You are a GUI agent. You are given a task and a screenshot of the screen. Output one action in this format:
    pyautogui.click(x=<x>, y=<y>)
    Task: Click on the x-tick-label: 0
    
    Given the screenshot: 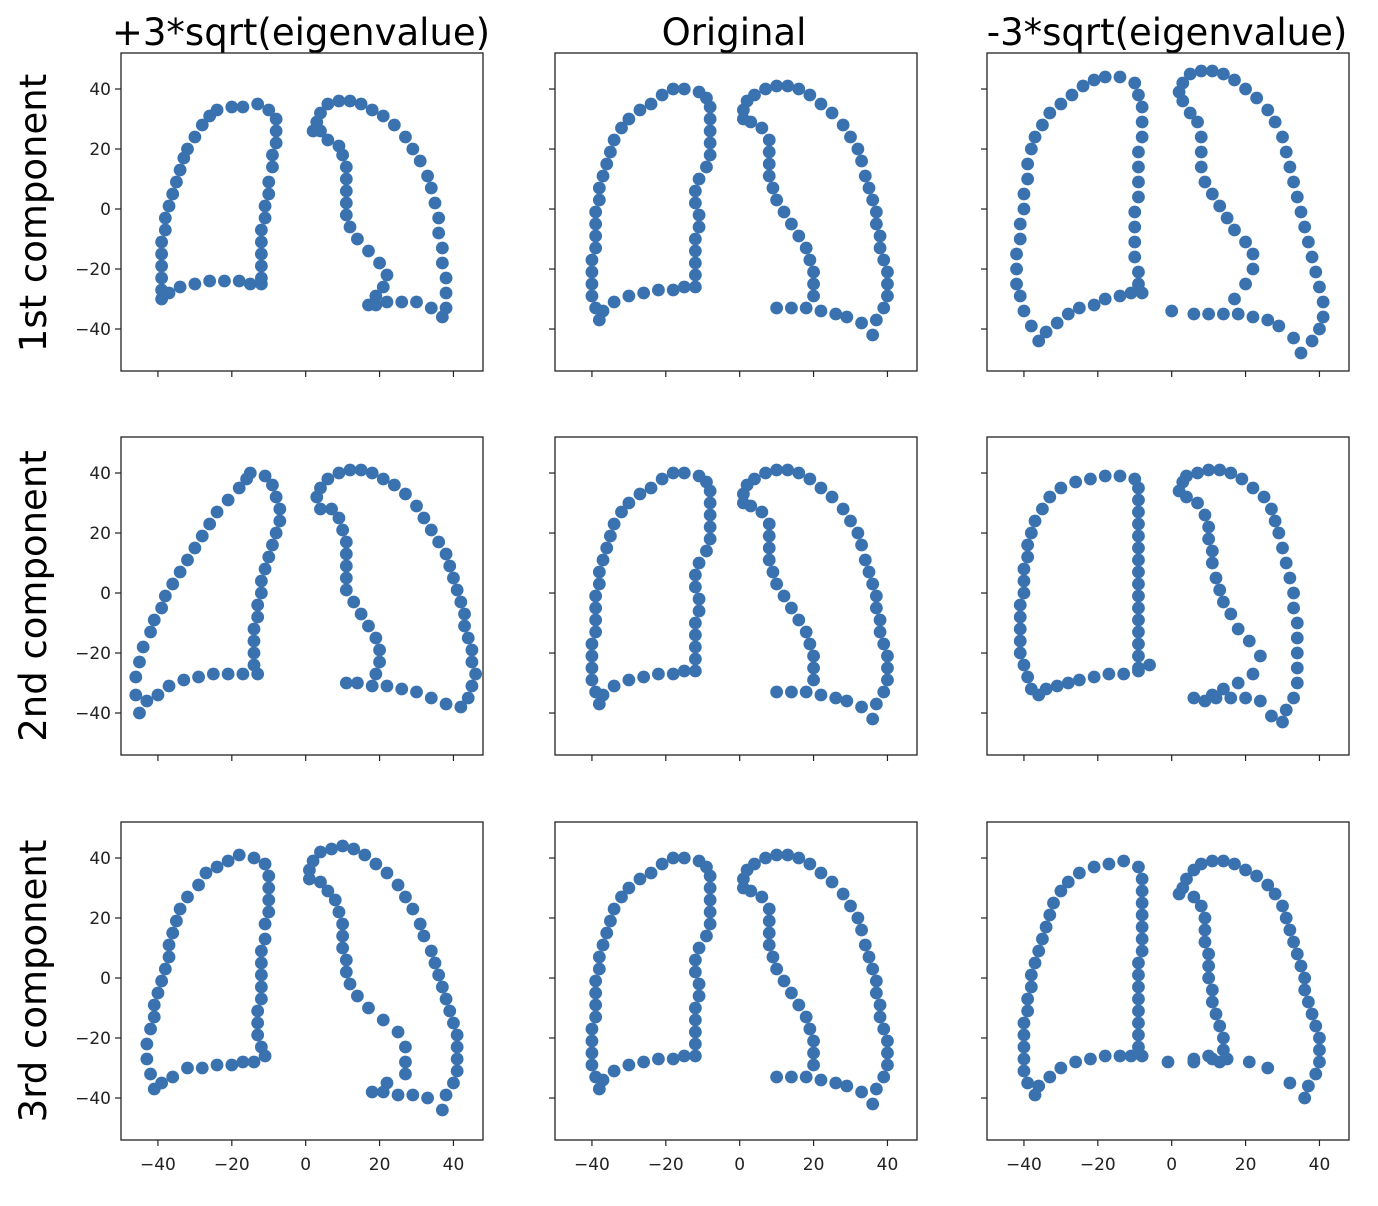 What is the action you would take?
    pyautogui.click(x=739, y=1165)
    